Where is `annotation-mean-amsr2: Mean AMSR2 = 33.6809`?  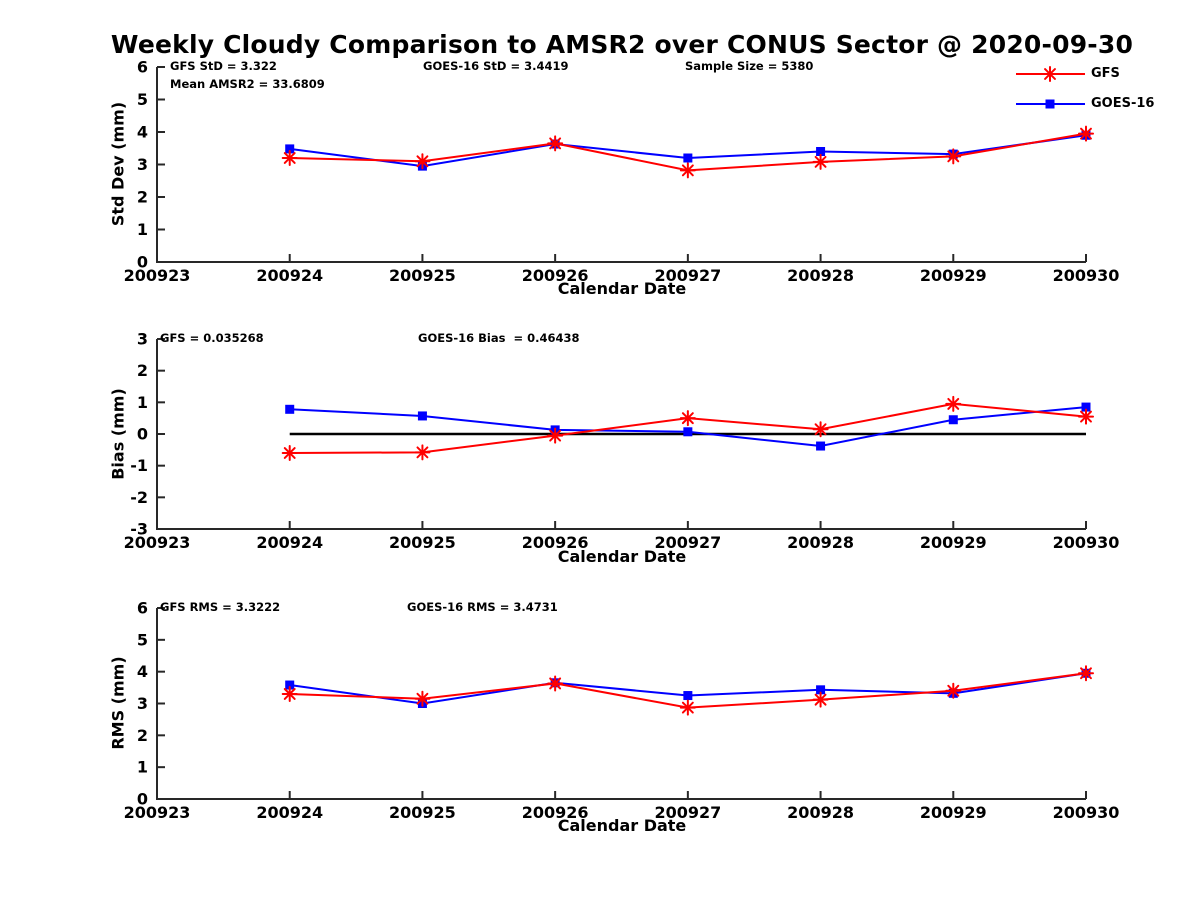
annotation-mean-amsr2: Mean AMSR2 = 33.6809 is located at coordinates (247, 84).